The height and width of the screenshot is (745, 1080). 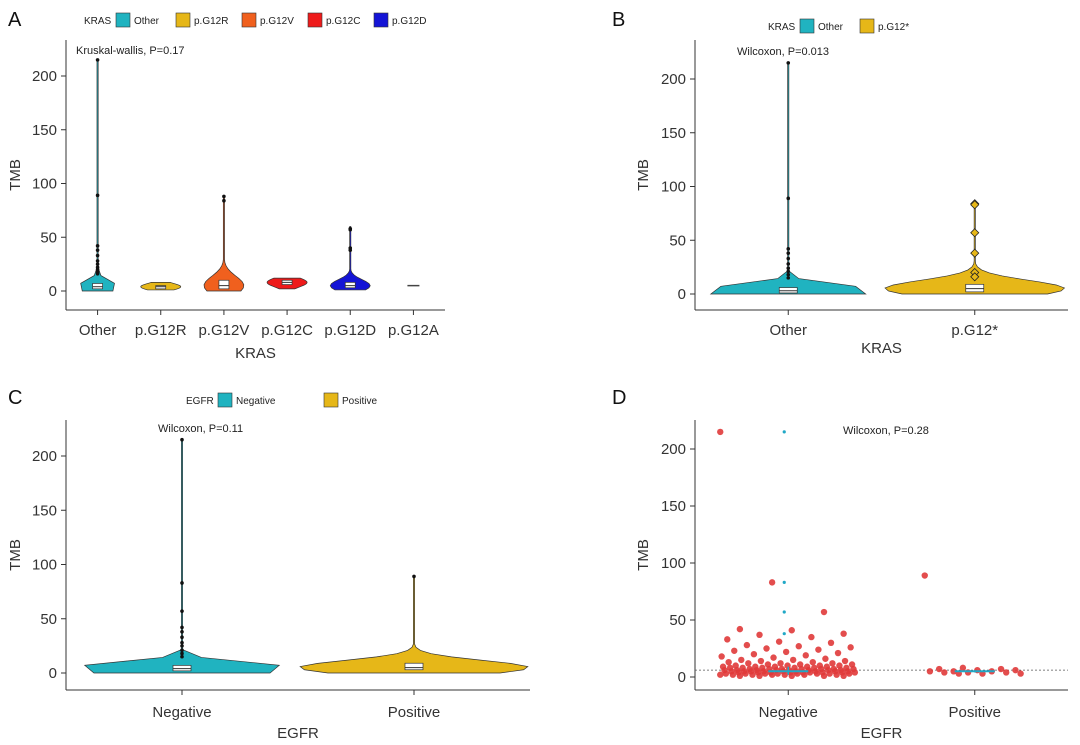 What do you see at coordinates (788, 554) in the screenshot?
I see `scatter-Negative` at bounding box center [788, 554].